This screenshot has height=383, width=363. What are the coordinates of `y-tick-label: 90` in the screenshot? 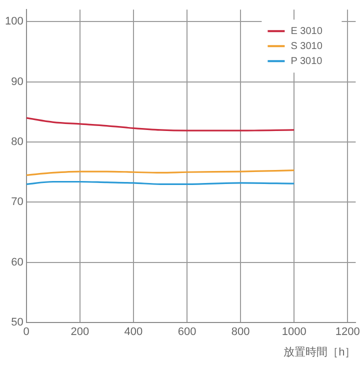 It's located at (17, 82).